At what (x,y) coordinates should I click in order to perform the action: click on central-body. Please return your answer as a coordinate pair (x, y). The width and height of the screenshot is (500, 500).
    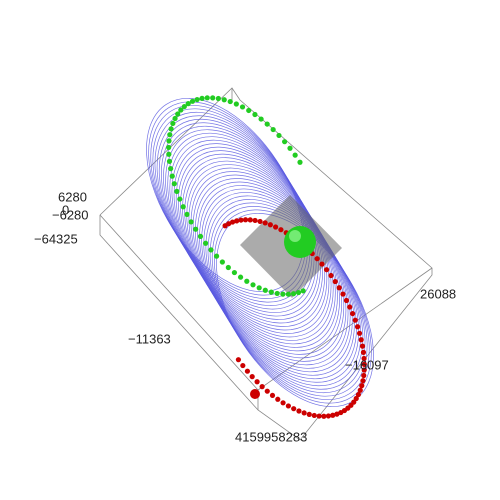
    Looking at the image, I should click on (300, 242).